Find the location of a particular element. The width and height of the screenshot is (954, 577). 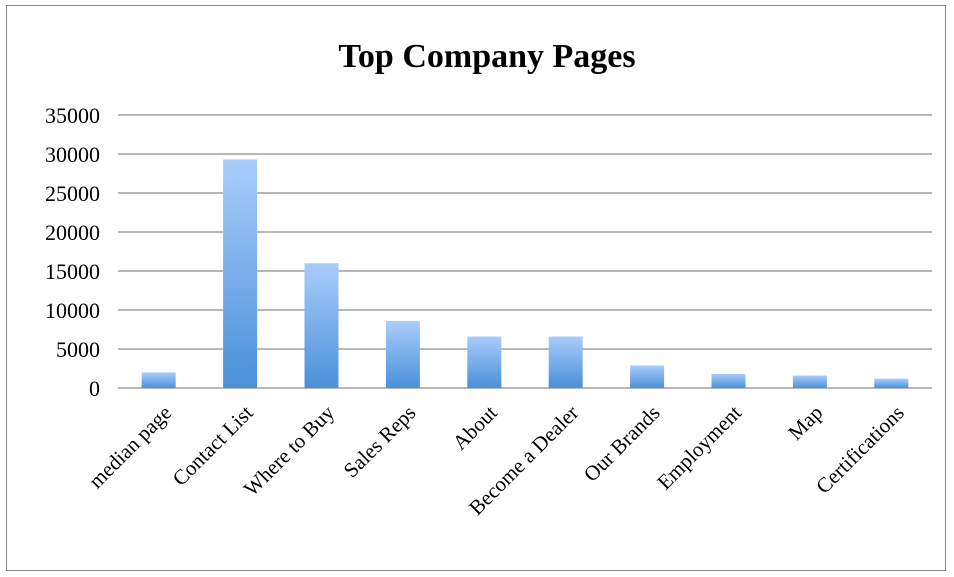

bar-about is located at coordinates (484, 362).